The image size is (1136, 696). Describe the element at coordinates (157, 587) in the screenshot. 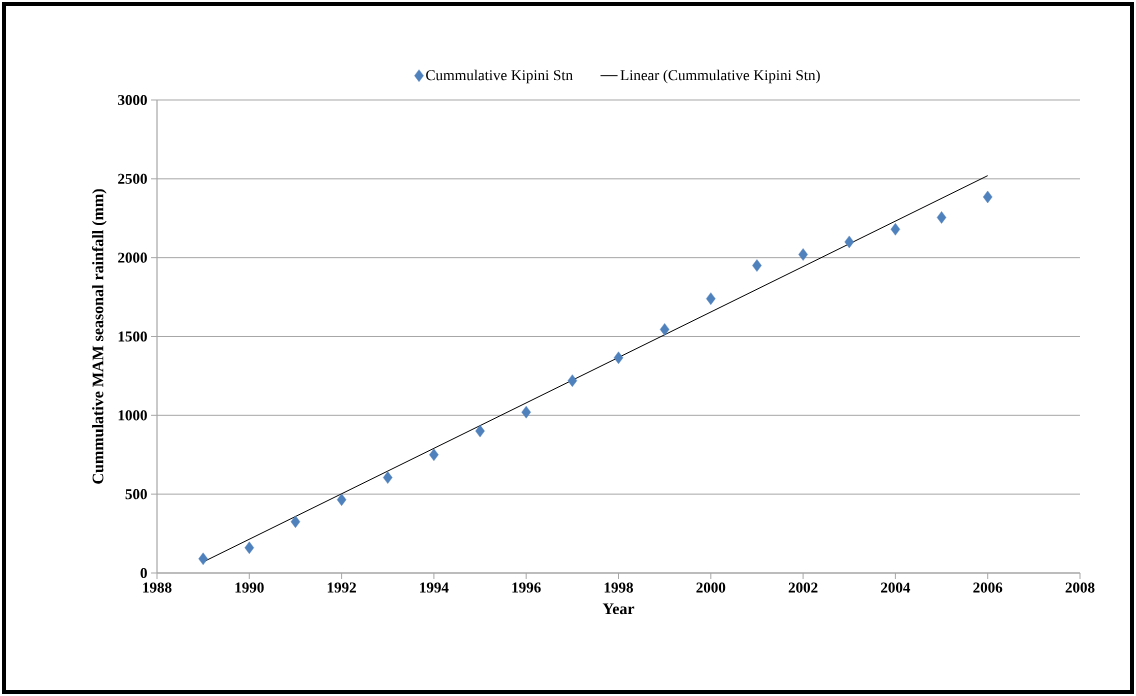

I see `x-tick-label: 1988` at that location.